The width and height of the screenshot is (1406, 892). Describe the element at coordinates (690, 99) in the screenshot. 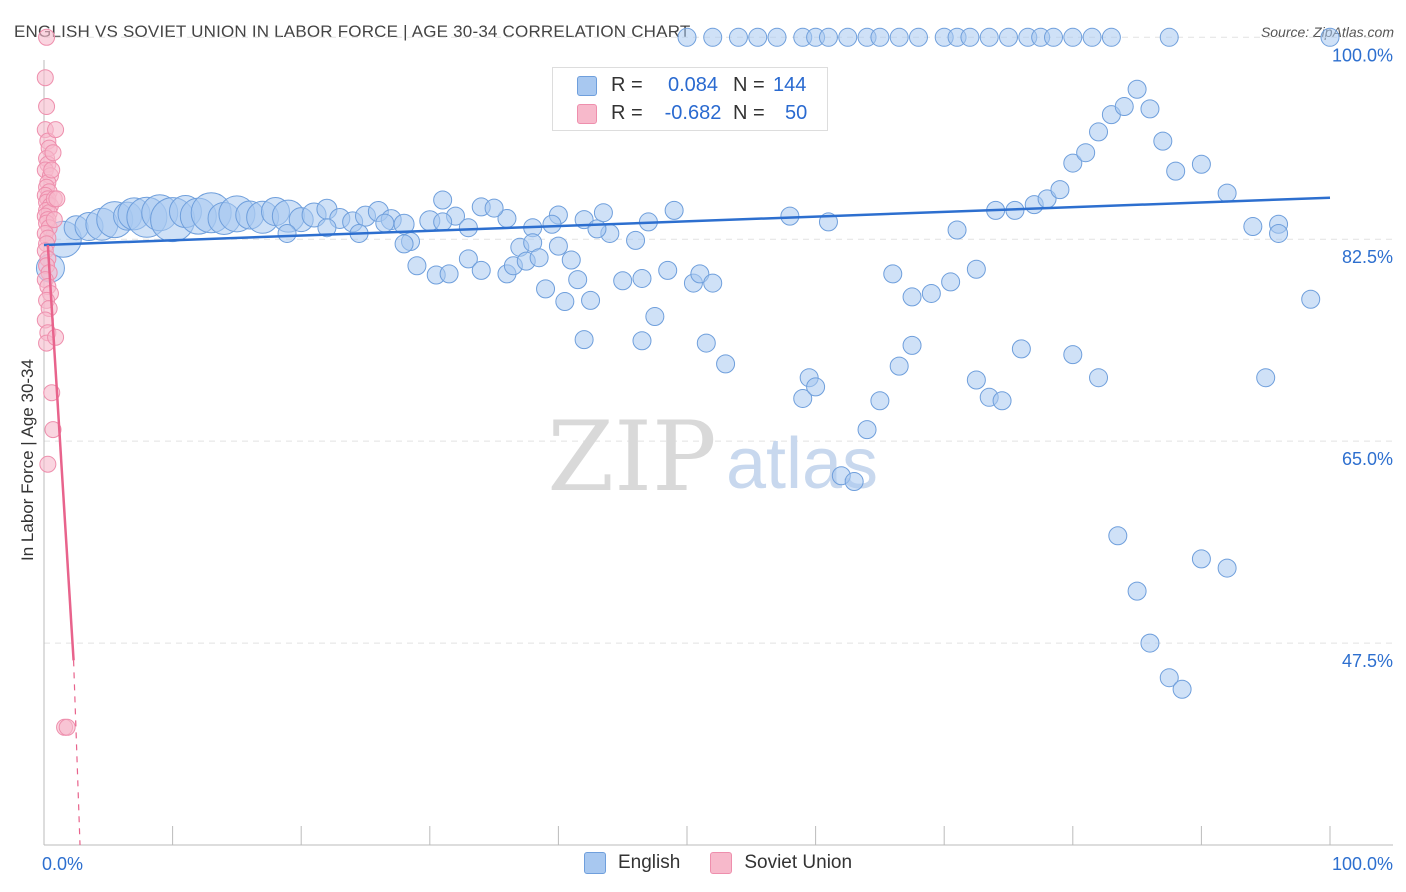

I see `stats-legend: R = 0.084 N = 144 R = -0.682 N = 50` at that location.